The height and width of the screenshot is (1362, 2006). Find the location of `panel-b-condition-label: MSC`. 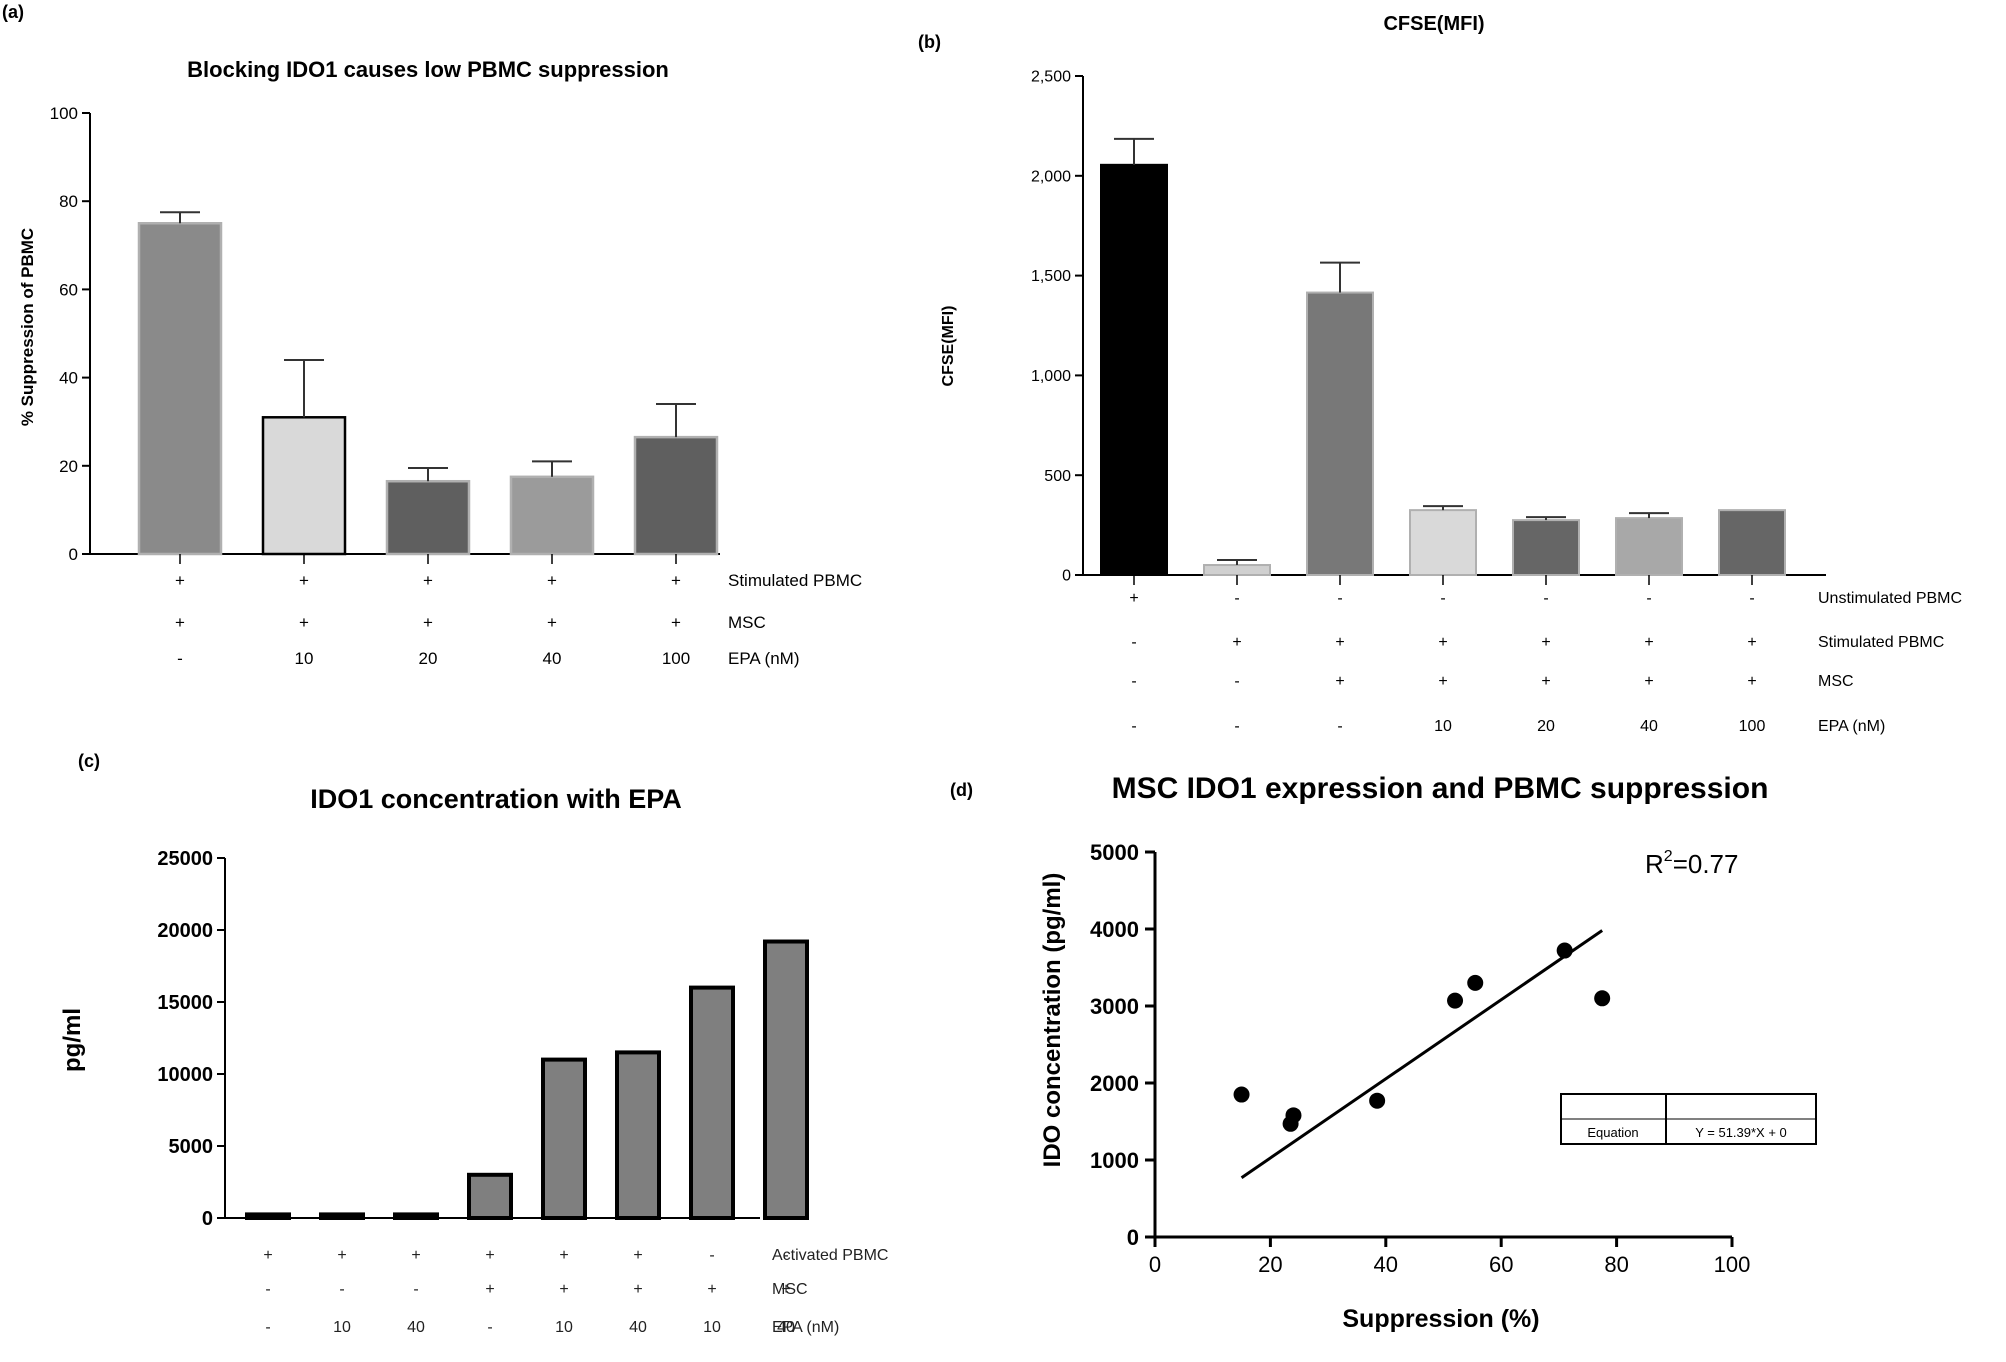

panel-b-condition-label: MSC is located at coordinates (1836, 681).